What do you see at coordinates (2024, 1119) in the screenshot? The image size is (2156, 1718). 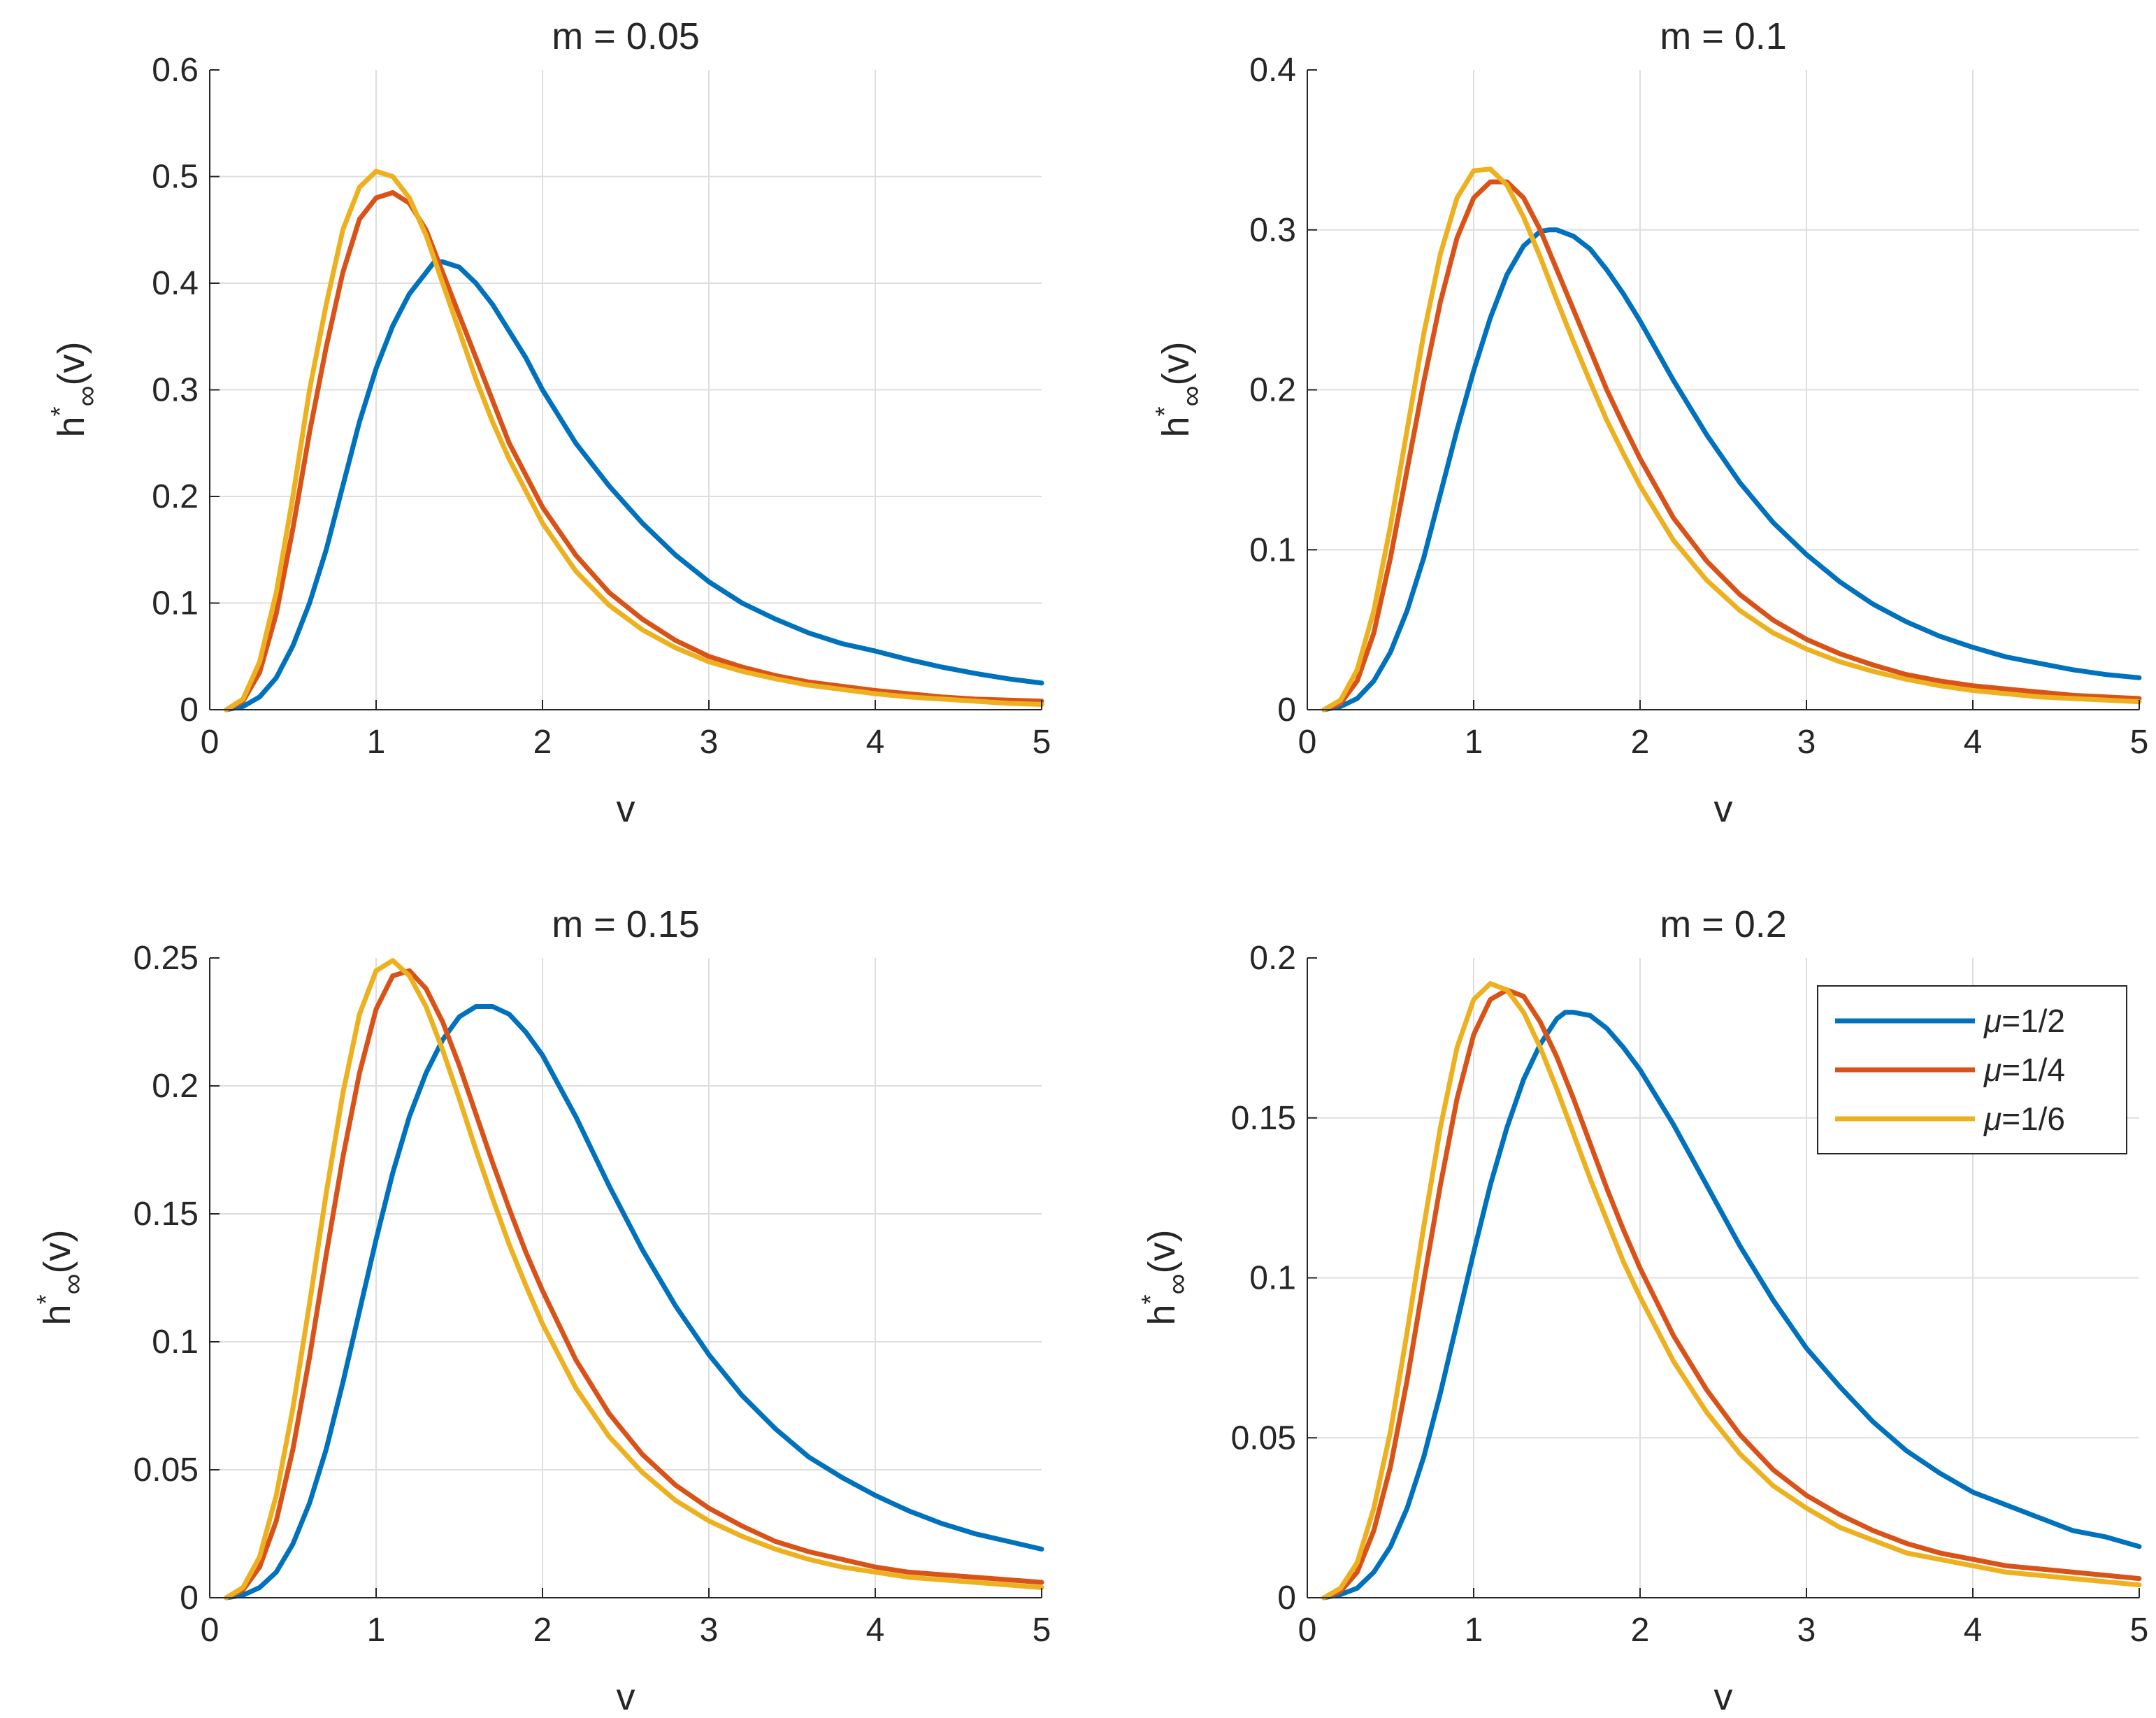 I see `legend-label: μ=1/6` at bounding box center [2024, 1119].